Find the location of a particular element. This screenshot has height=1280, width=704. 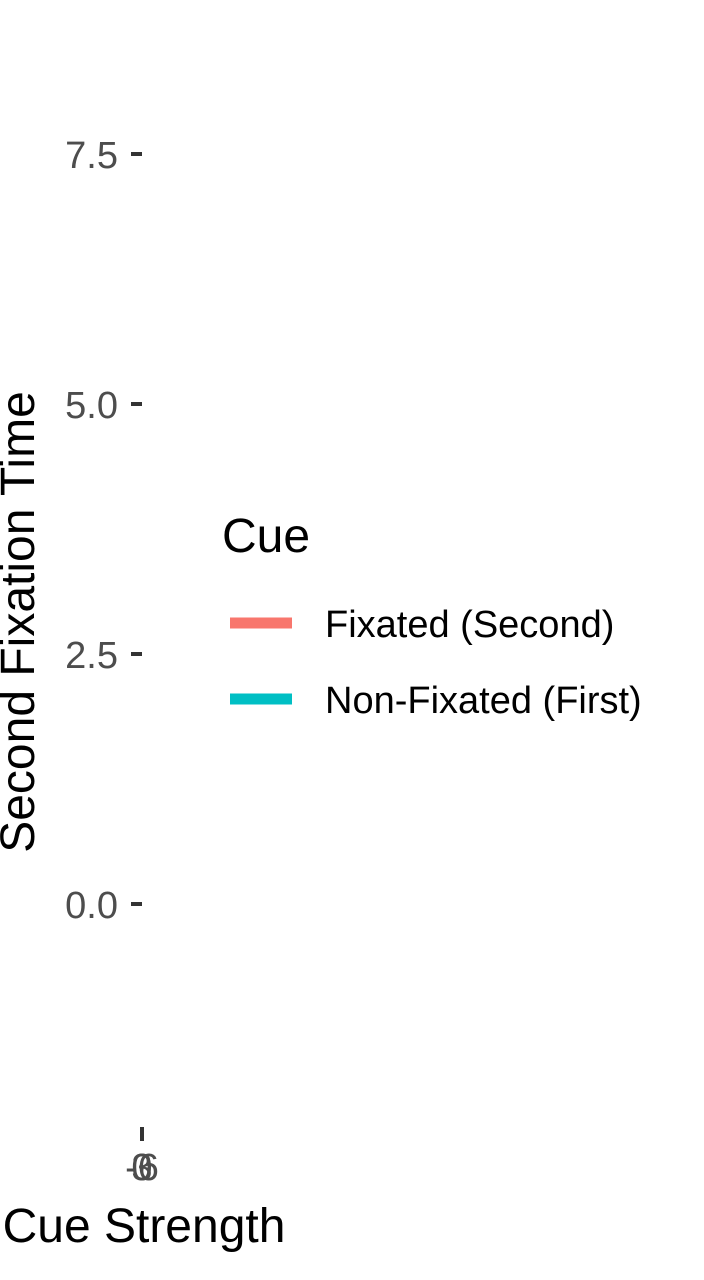

y-axis: 0.0 2.5 5.0 7.5 is located at coordinates (103, 531).